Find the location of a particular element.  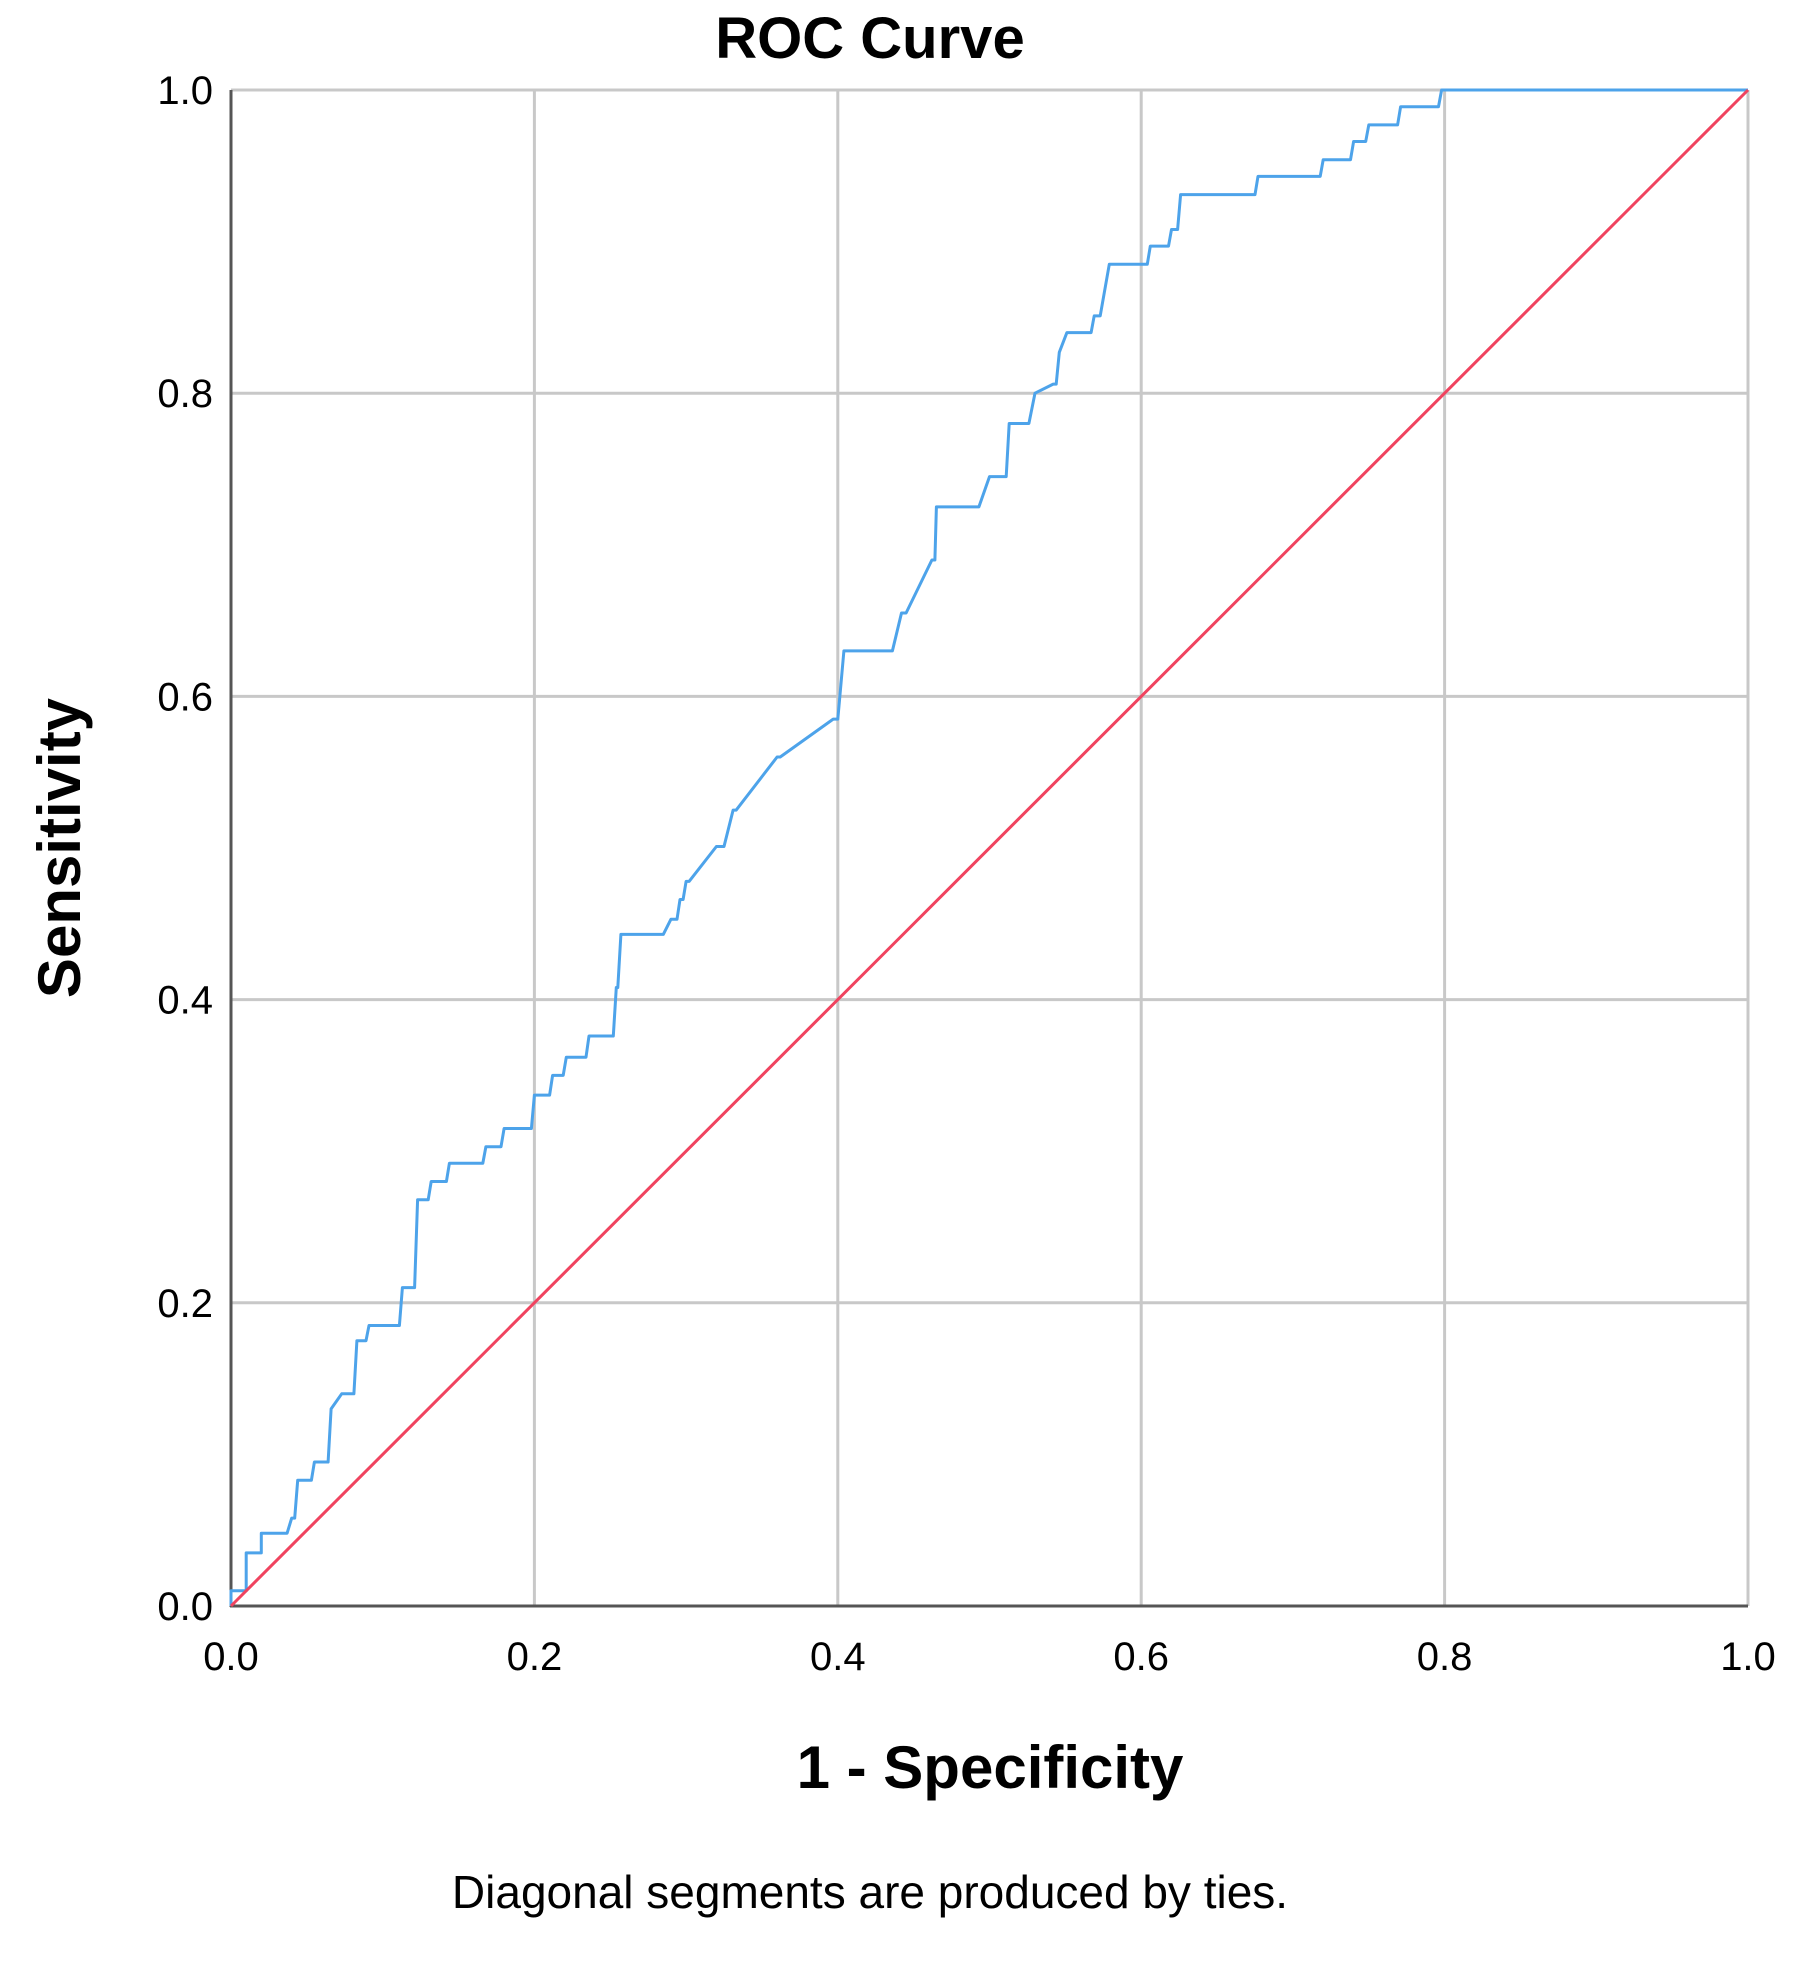

y-tick-label: 1.0 is located at coordinates (185, 91).